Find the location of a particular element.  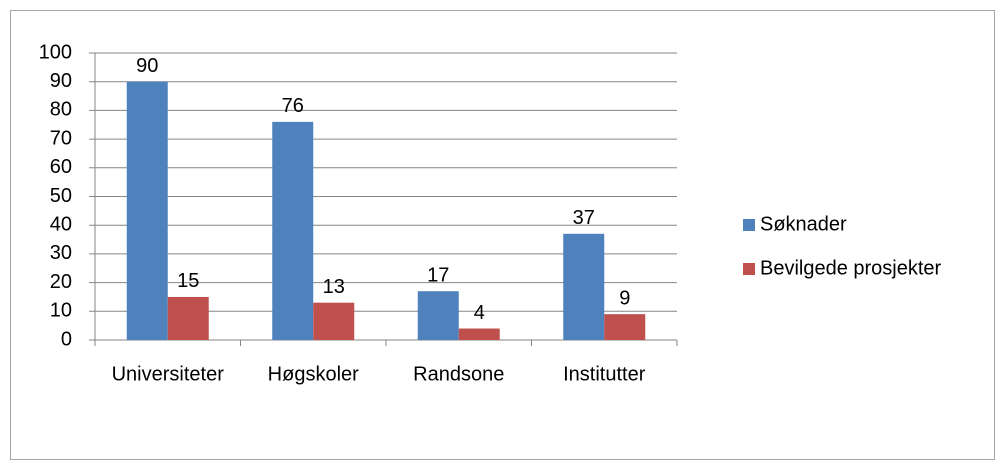

y-tick-label: 90 is located at coordinates (61, 81).